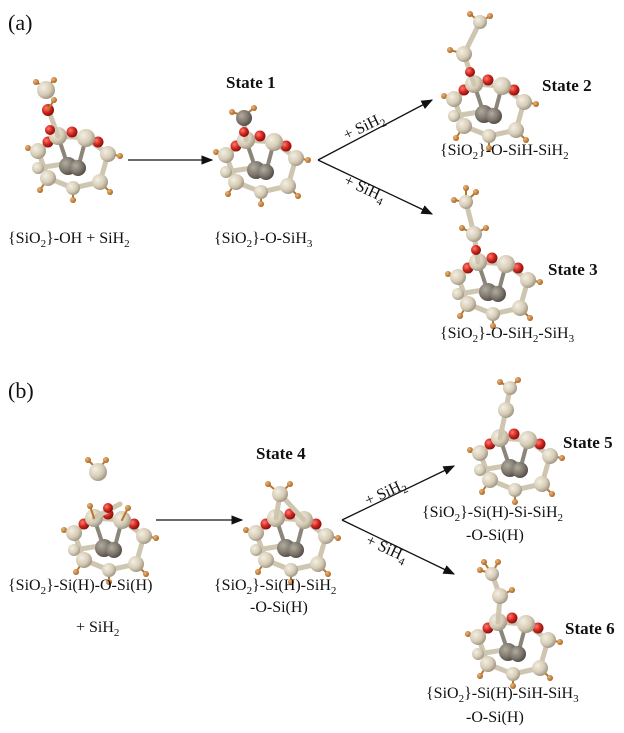 Image resolution: width=624 pixels, height=733 pixels. I want to click on state-5-label: State 5, so click(588, 442).